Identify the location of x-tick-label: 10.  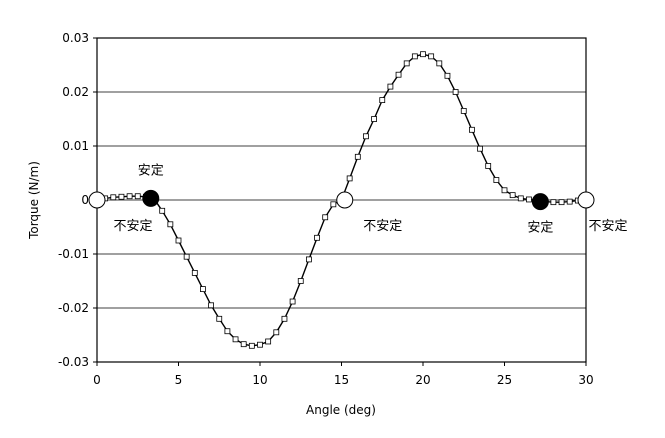
(259, 380).